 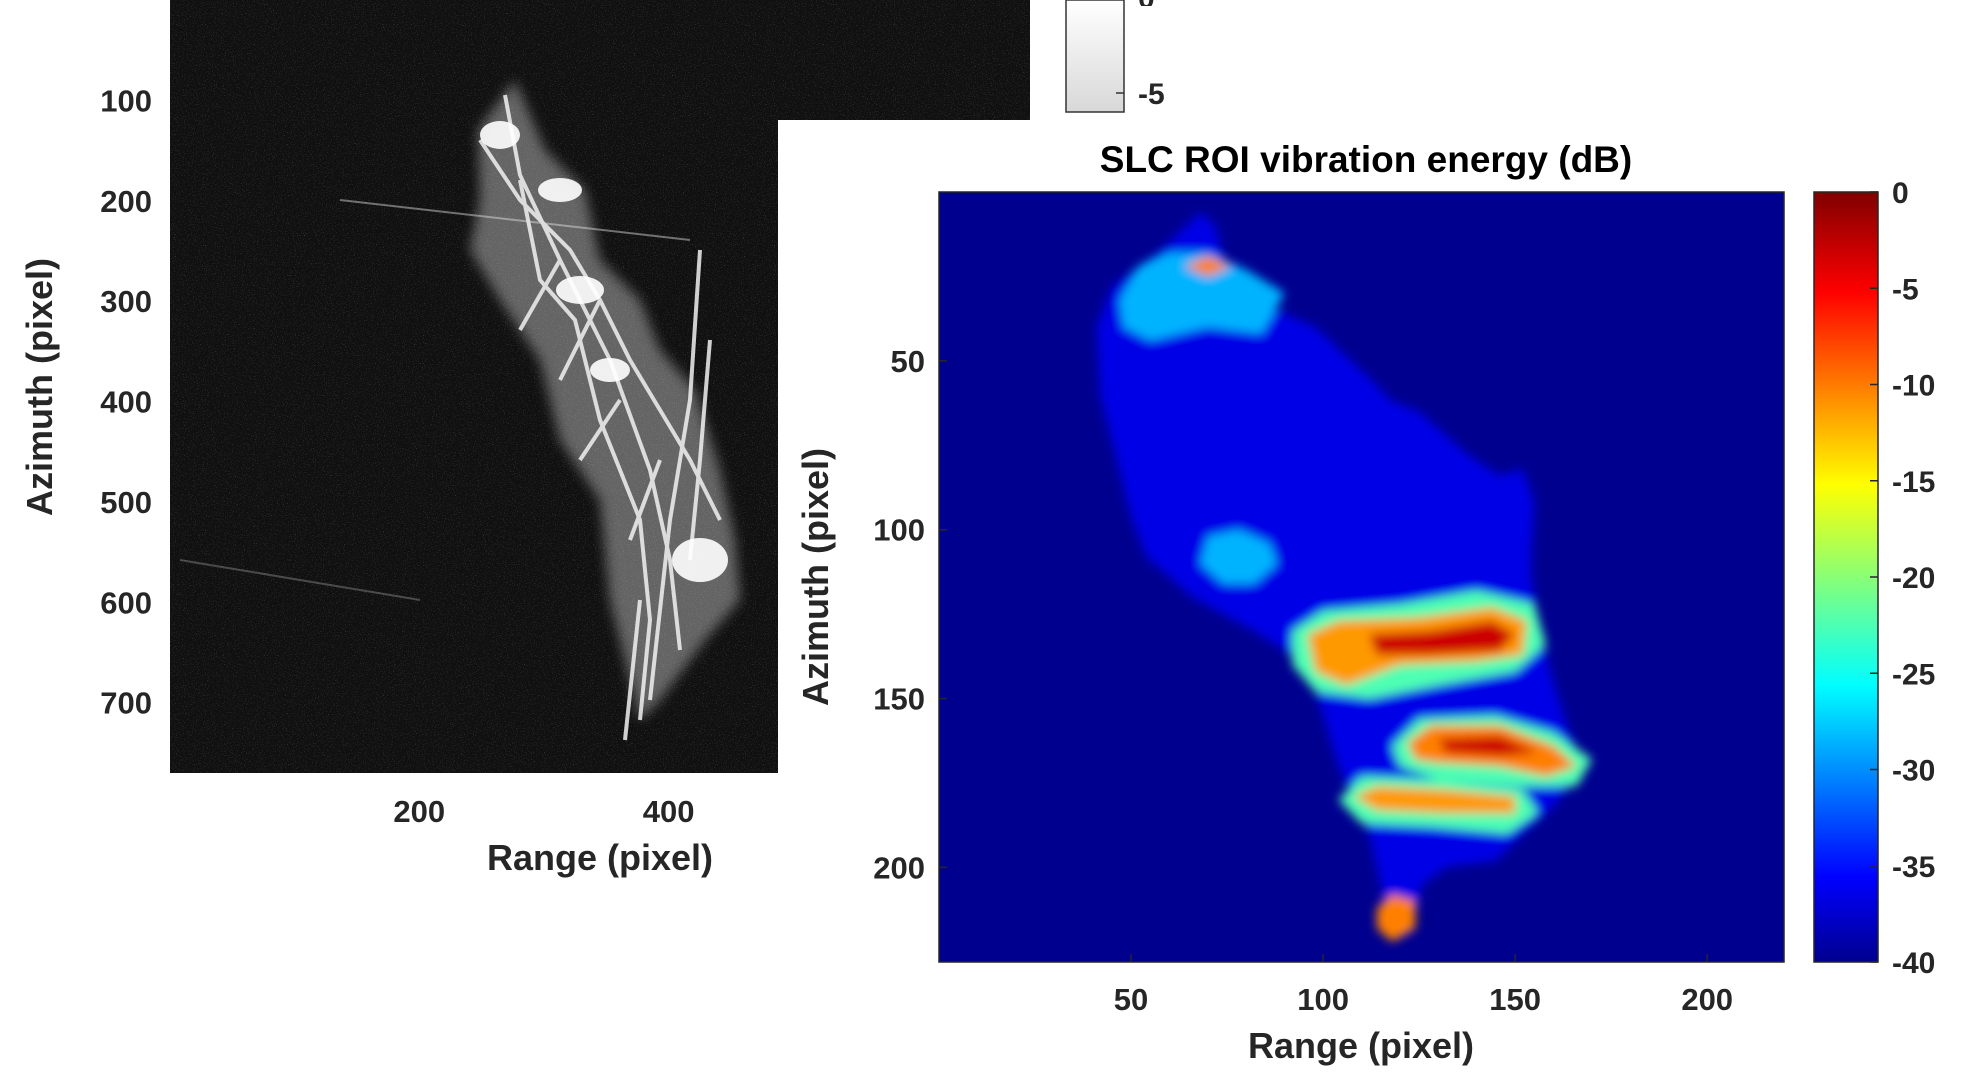 What do you see at coordinates (126, 201) in the screenshot?
I see `left-y-tick-200: 200` at bounding box center [126, 201].